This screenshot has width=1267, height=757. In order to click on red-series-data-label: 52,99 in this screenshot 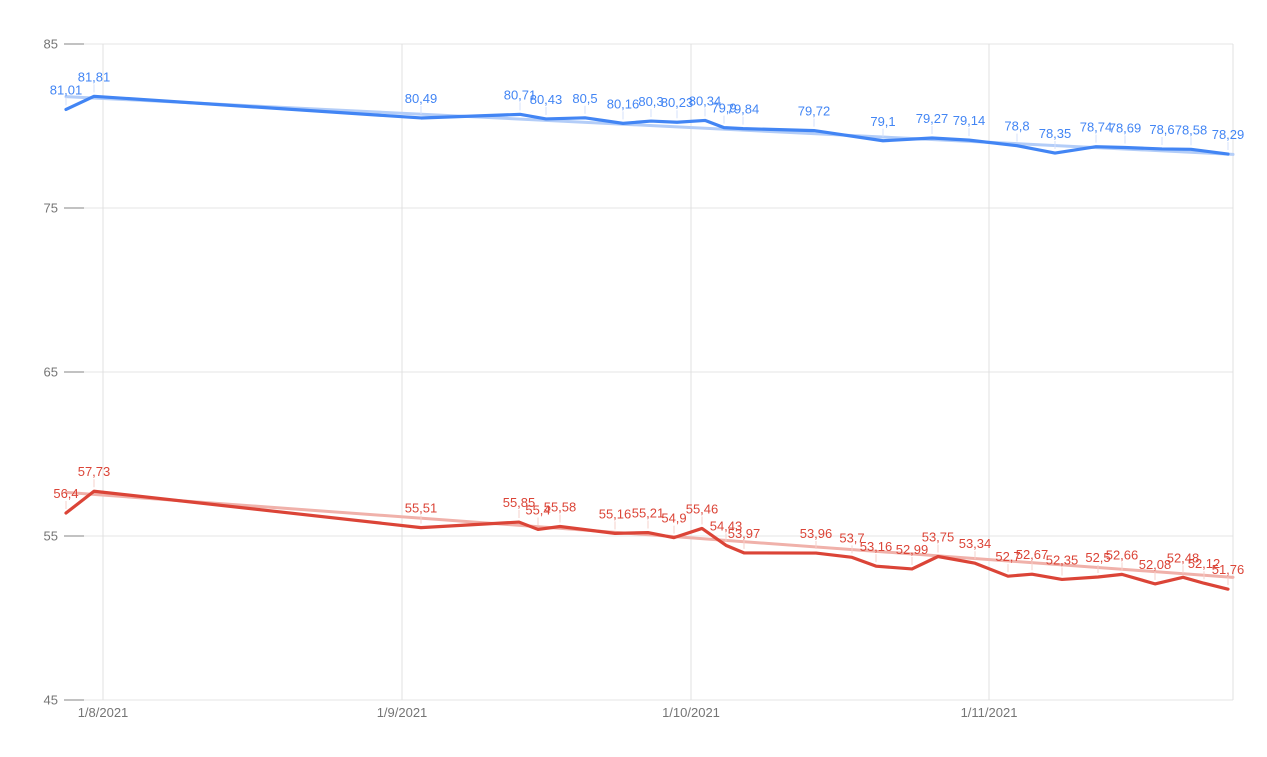, I will do `click(912, 549)`.